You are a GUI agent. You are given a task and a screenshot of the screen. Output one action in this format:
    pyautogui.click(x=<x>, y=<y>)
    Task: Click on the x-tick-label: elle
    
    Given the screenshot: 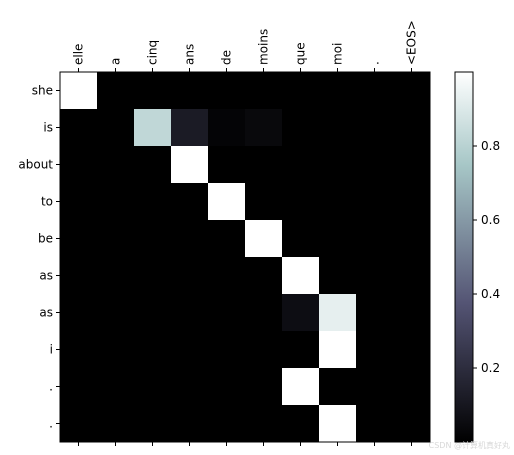 What is the action you would take?
    pyautogui.click(x=79, y=54)
    